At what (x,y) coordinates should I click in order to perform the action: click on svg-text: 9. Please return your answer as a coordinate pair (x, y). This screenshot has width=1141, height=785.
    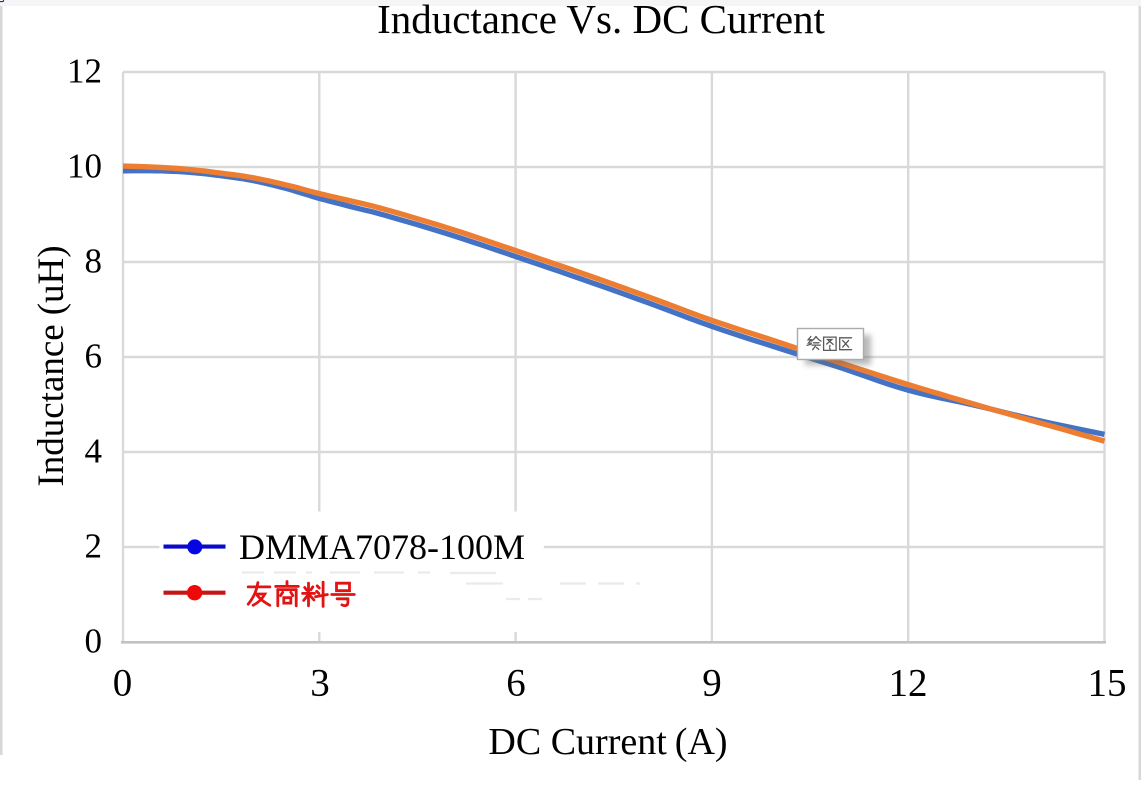
    Looking at the image, I should click on (712, 683).